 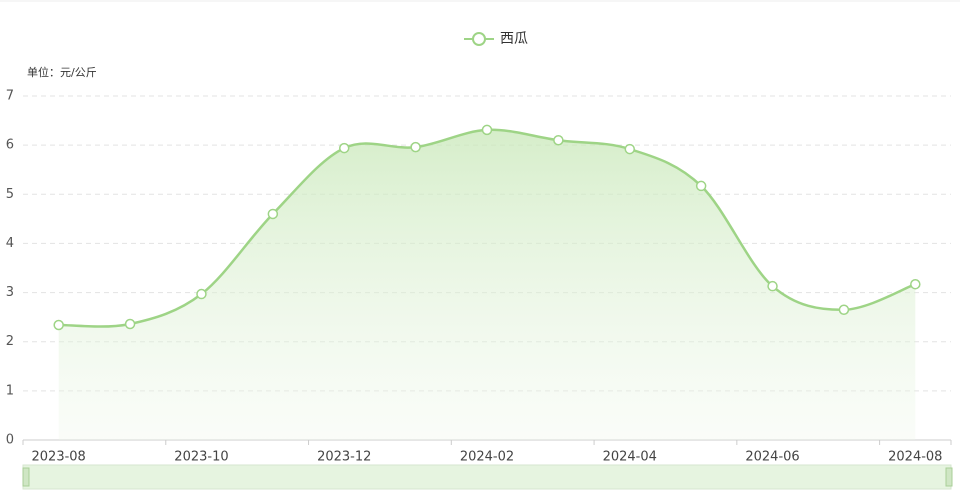 I want to click on unit-label: 单位：元/公斤, so click(x=62, y=72).